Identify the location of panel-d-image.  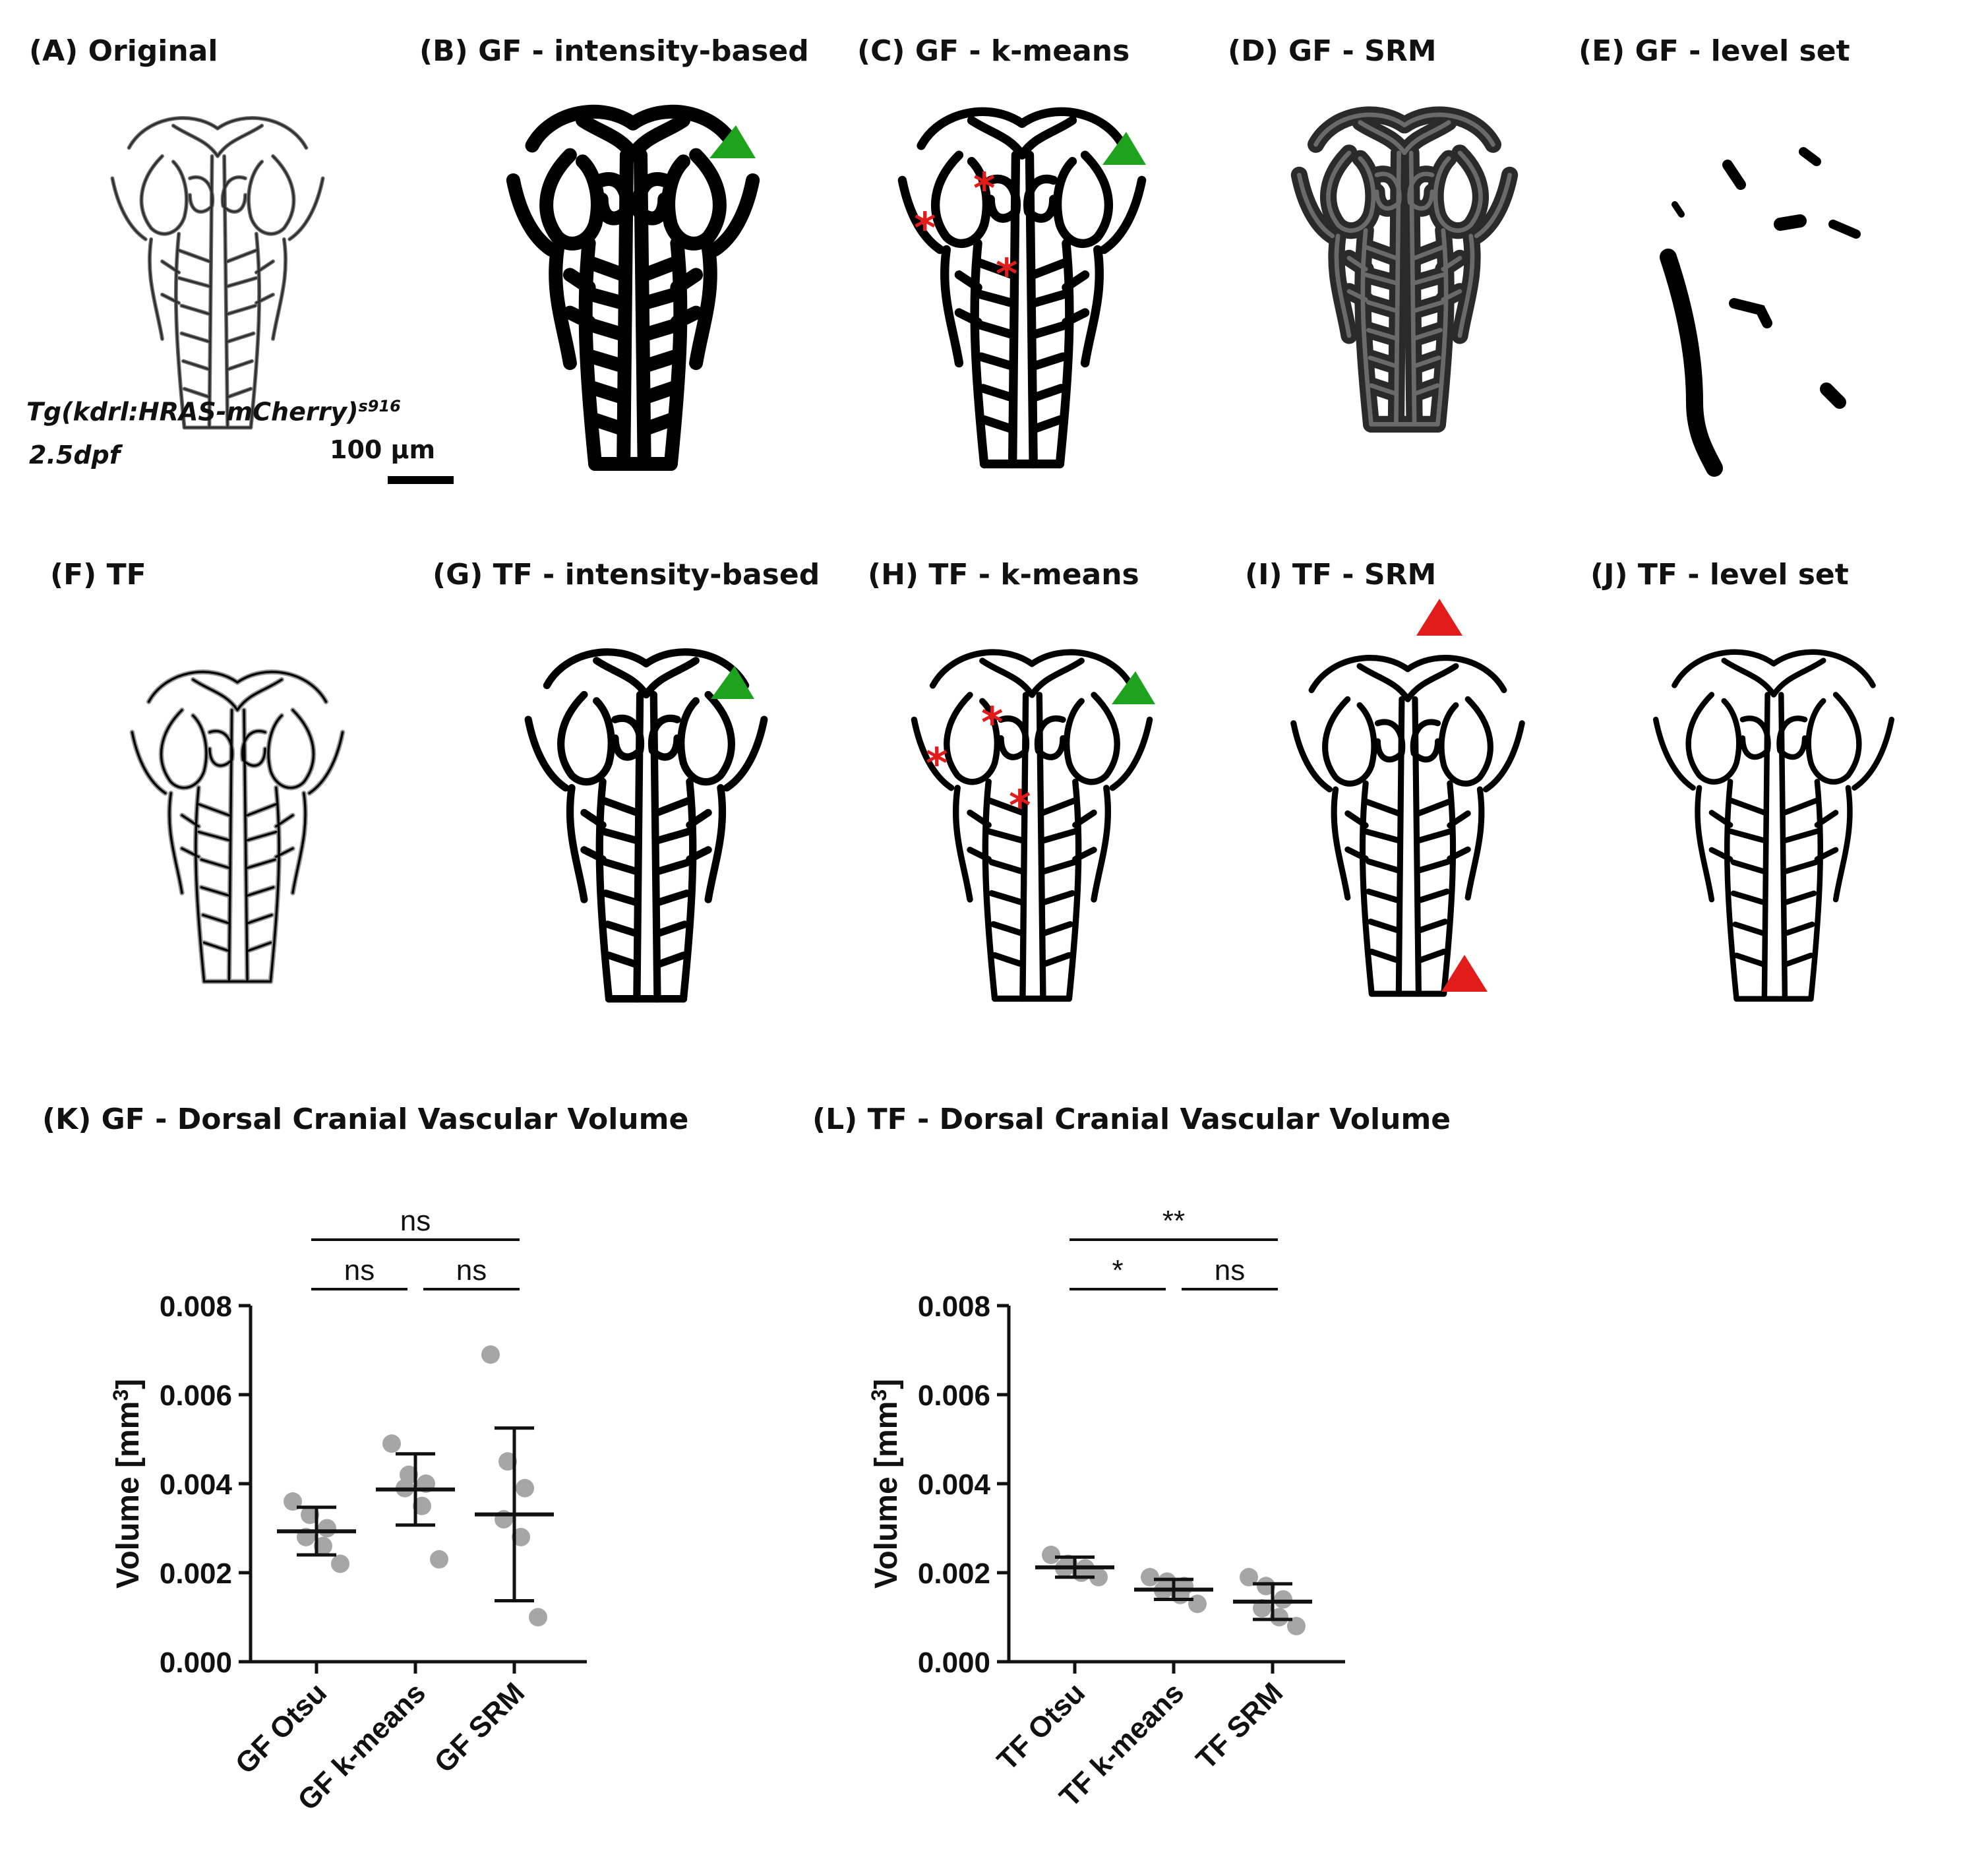
(1404, 280).